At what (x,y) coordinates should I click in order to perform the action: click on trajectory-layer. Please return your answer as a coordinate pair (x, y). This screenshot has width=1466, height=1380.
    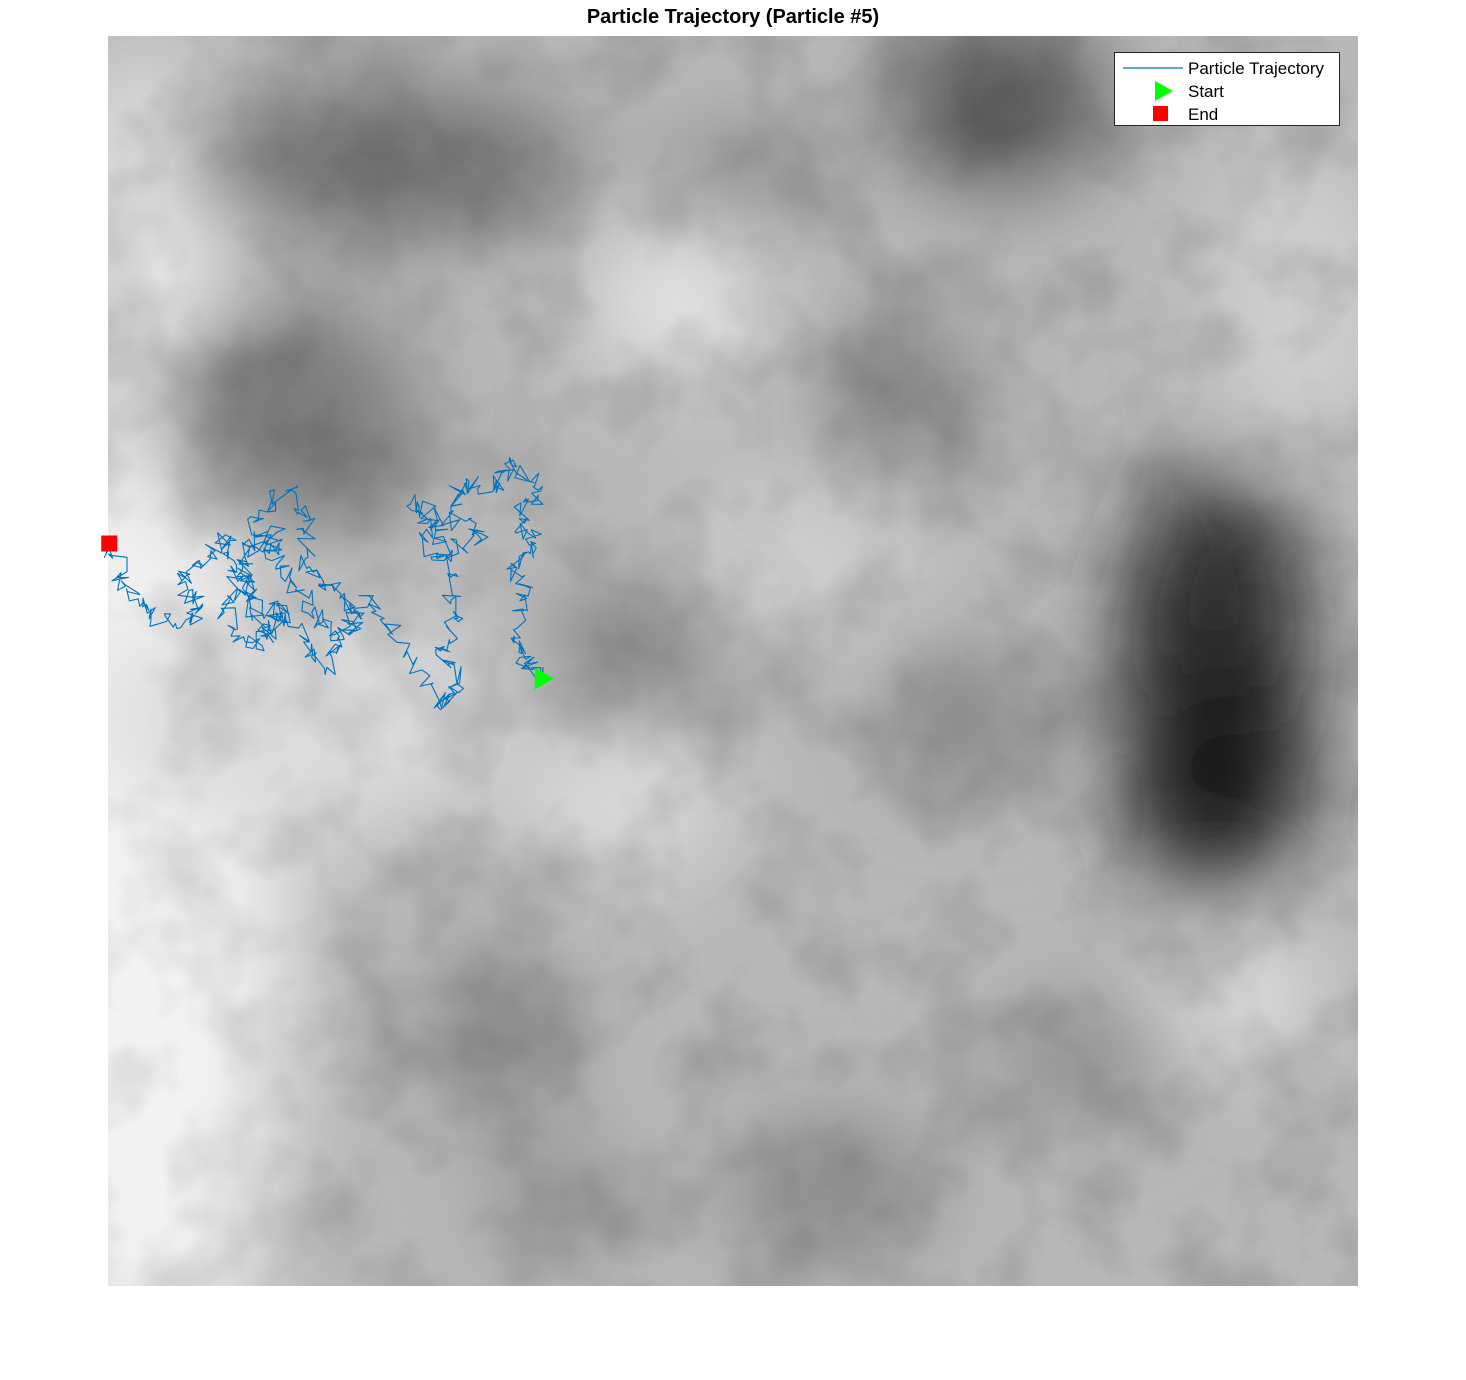
    Looking at the image, I should click on (323, 583).